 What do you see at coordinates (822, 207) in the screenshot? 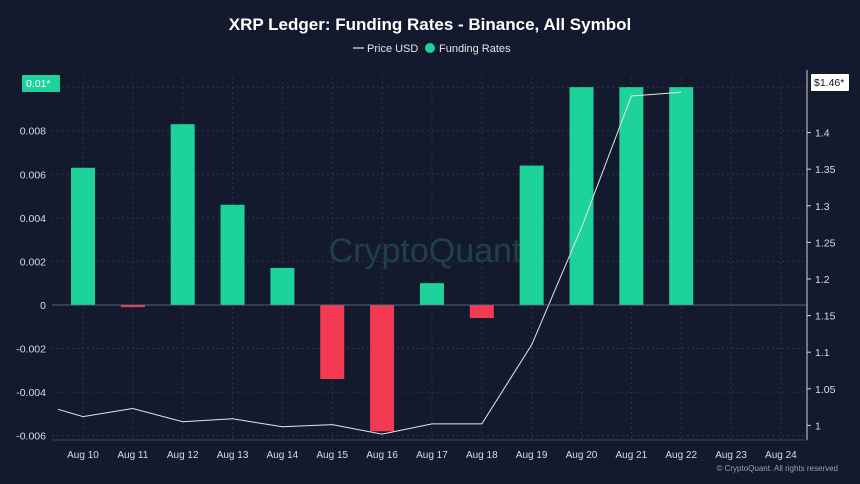
I see `right-tick-label: 1.3` at bounding box center [822, 207].